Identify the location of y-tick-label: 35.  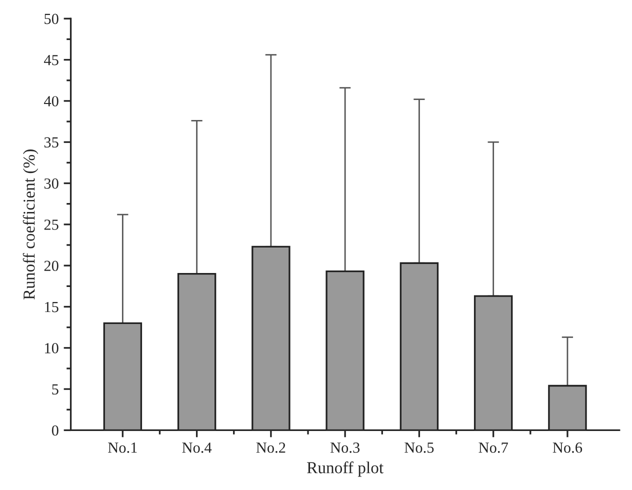
(51, 142).